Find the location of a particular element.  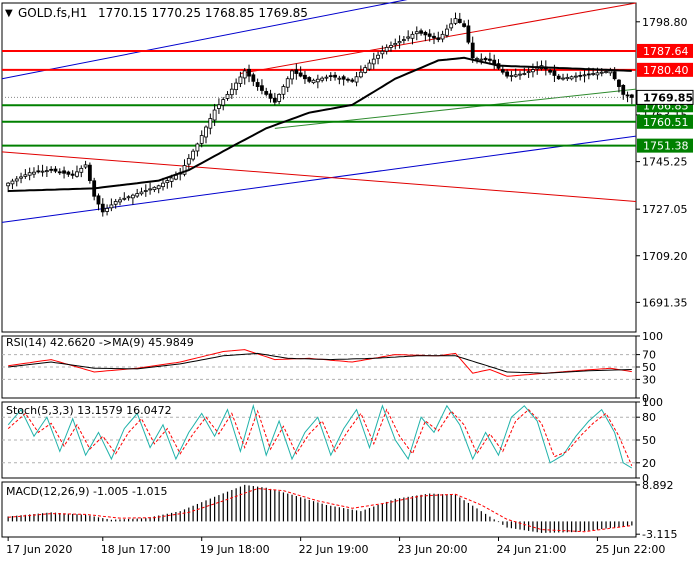

level-price-tag-1760.51 is located at coordinates (665, 121).